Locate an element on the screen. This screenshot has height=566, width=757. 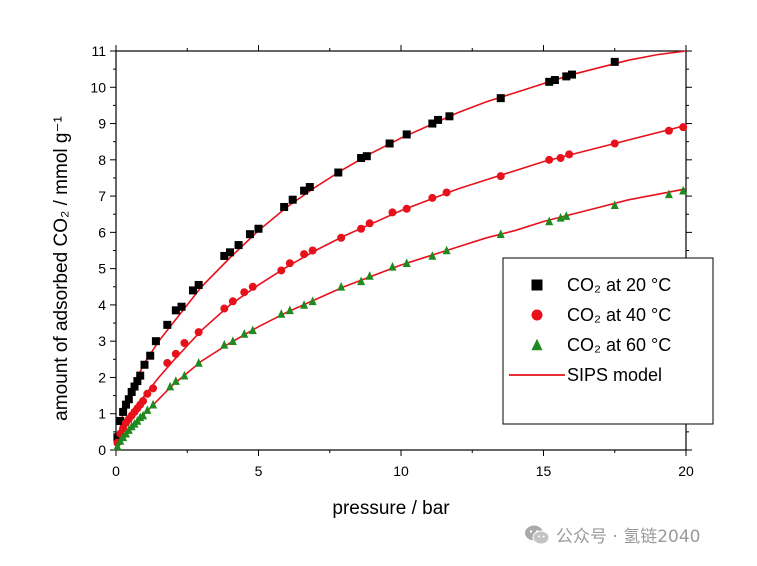
y-tick-label: 8 is located at coordinates (102, 160).